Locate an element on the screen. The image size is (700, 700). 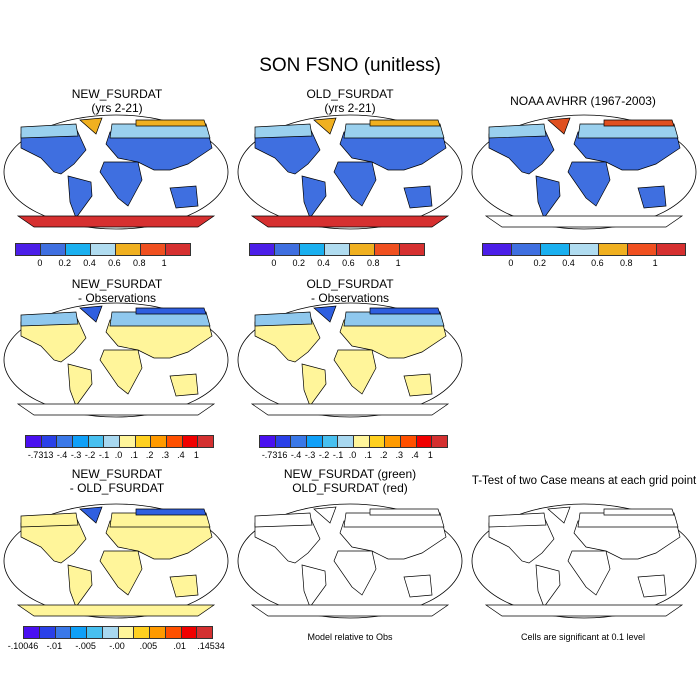
colorbar-label: 0.8 is located at coordinates (139, 263).